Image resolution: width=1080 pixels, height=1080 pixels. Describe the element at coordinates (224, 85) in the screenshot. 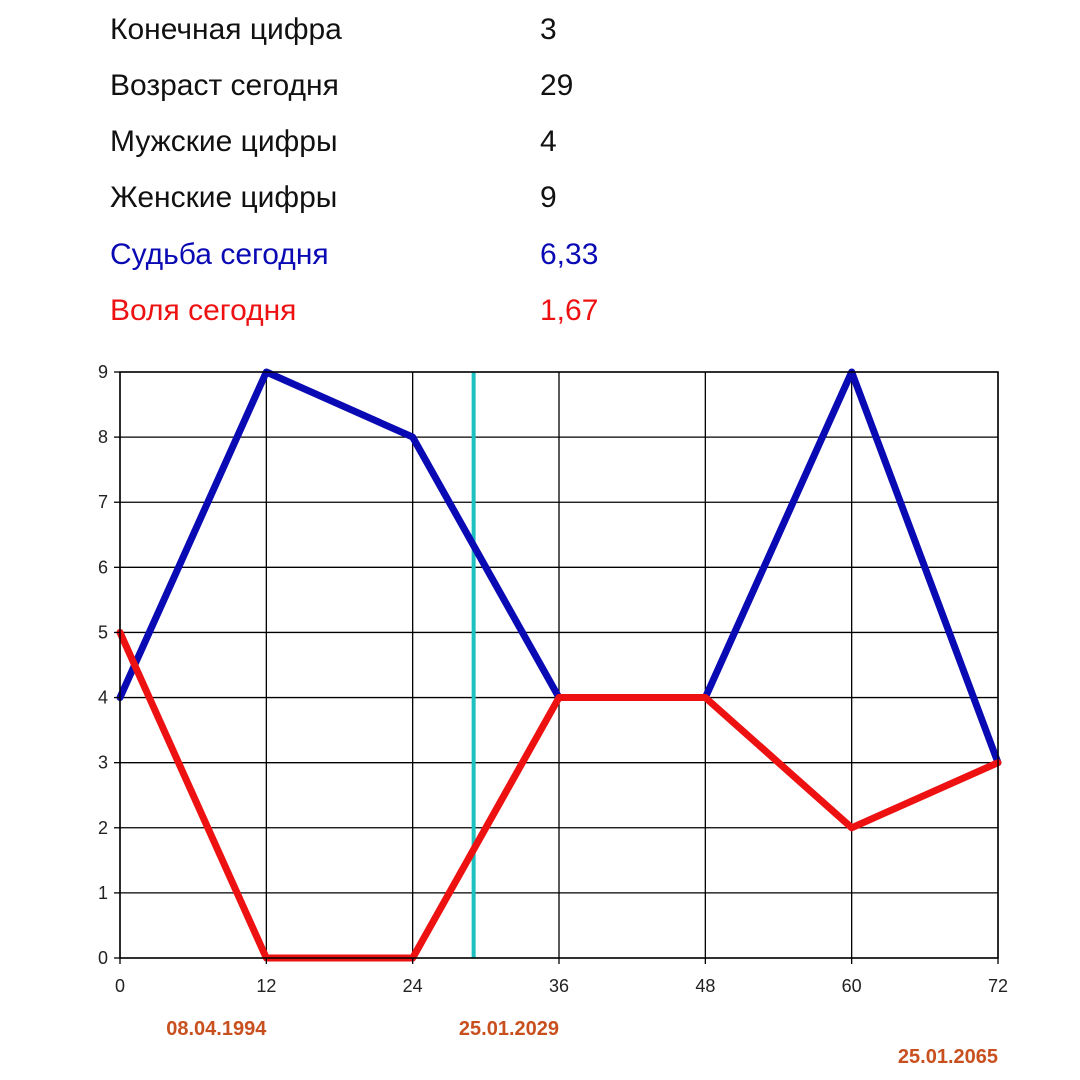

I see `stat-label: Возраст сегодня` at that location.